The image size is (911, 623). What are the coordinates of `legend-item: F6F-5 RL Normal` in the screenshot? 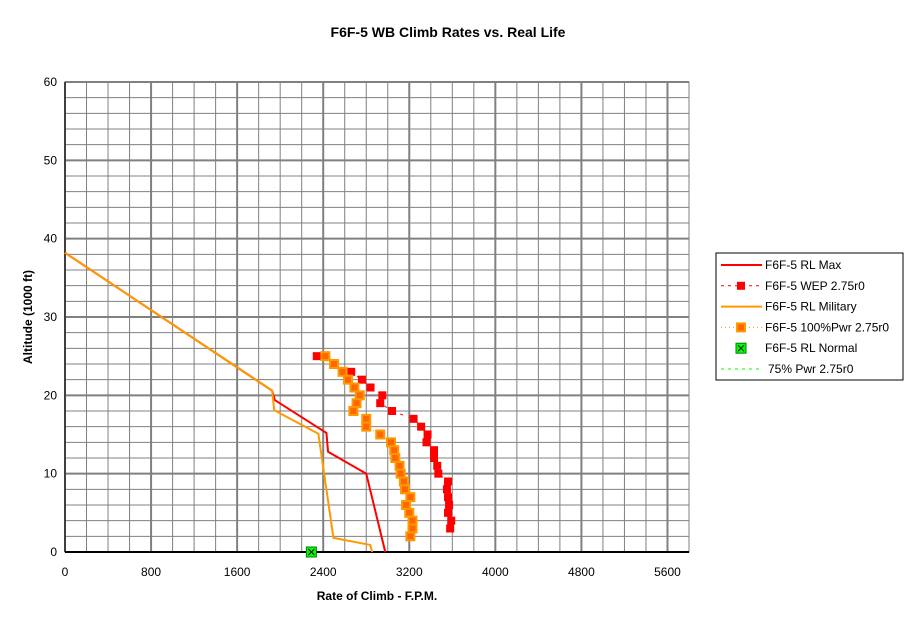 It's located at (796, 348).